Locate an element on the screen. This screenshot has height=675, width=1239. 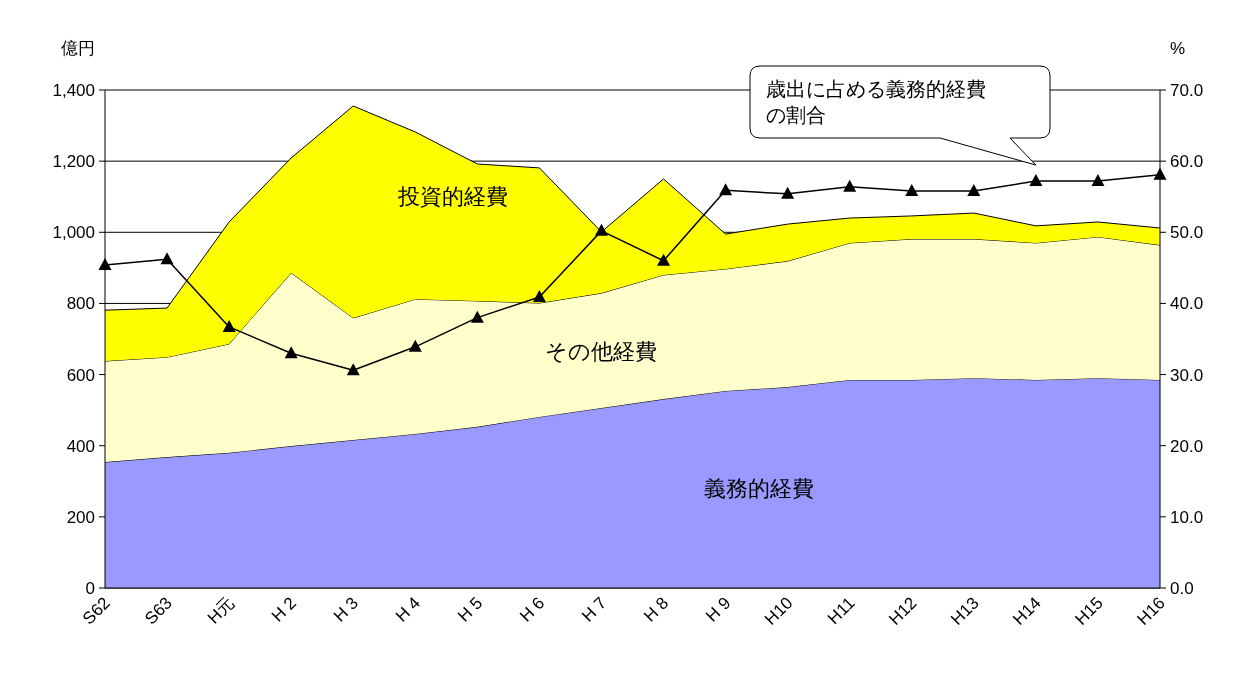
y2-tick-label: 30.0 is located at coordinates (1187, 375).